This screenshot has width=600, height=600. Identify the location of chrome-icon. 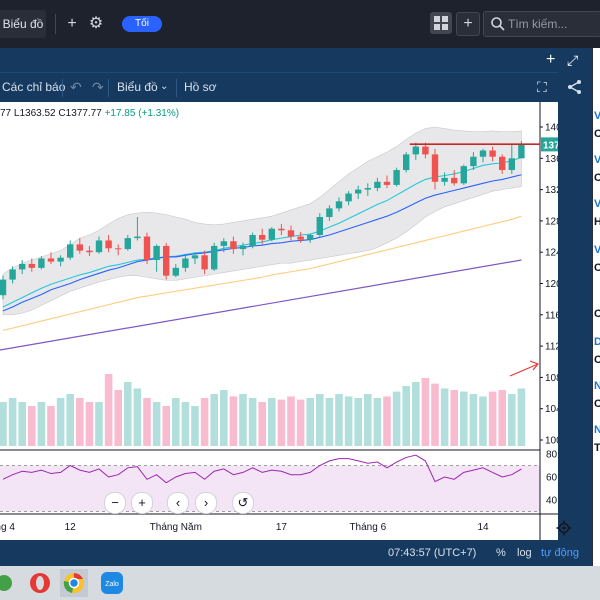
(74, 583).